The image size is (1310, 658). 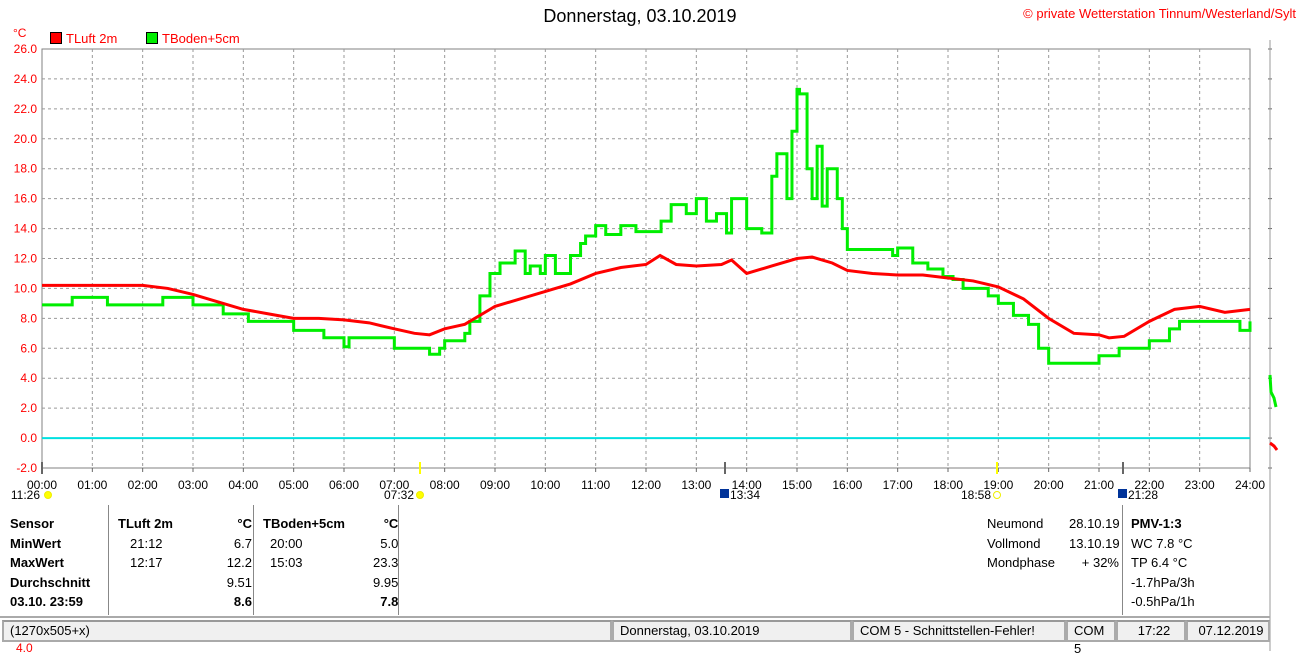 I want to click on x-tick-label: 10:00, so click(x=545, y=485).